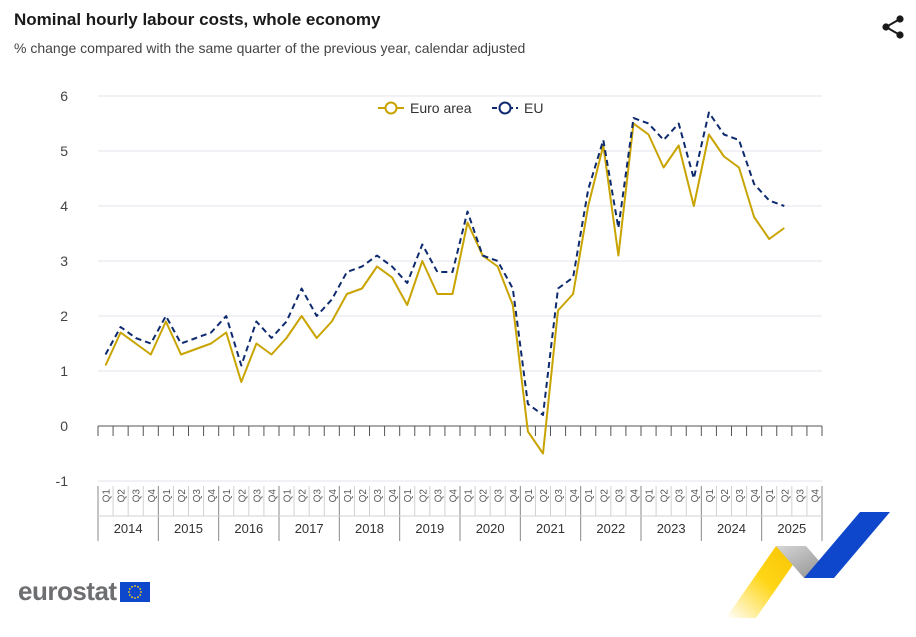 The height and width of the screenshot is (637, 916). I want to click on logo-text: eurostat, so click(67, 591).